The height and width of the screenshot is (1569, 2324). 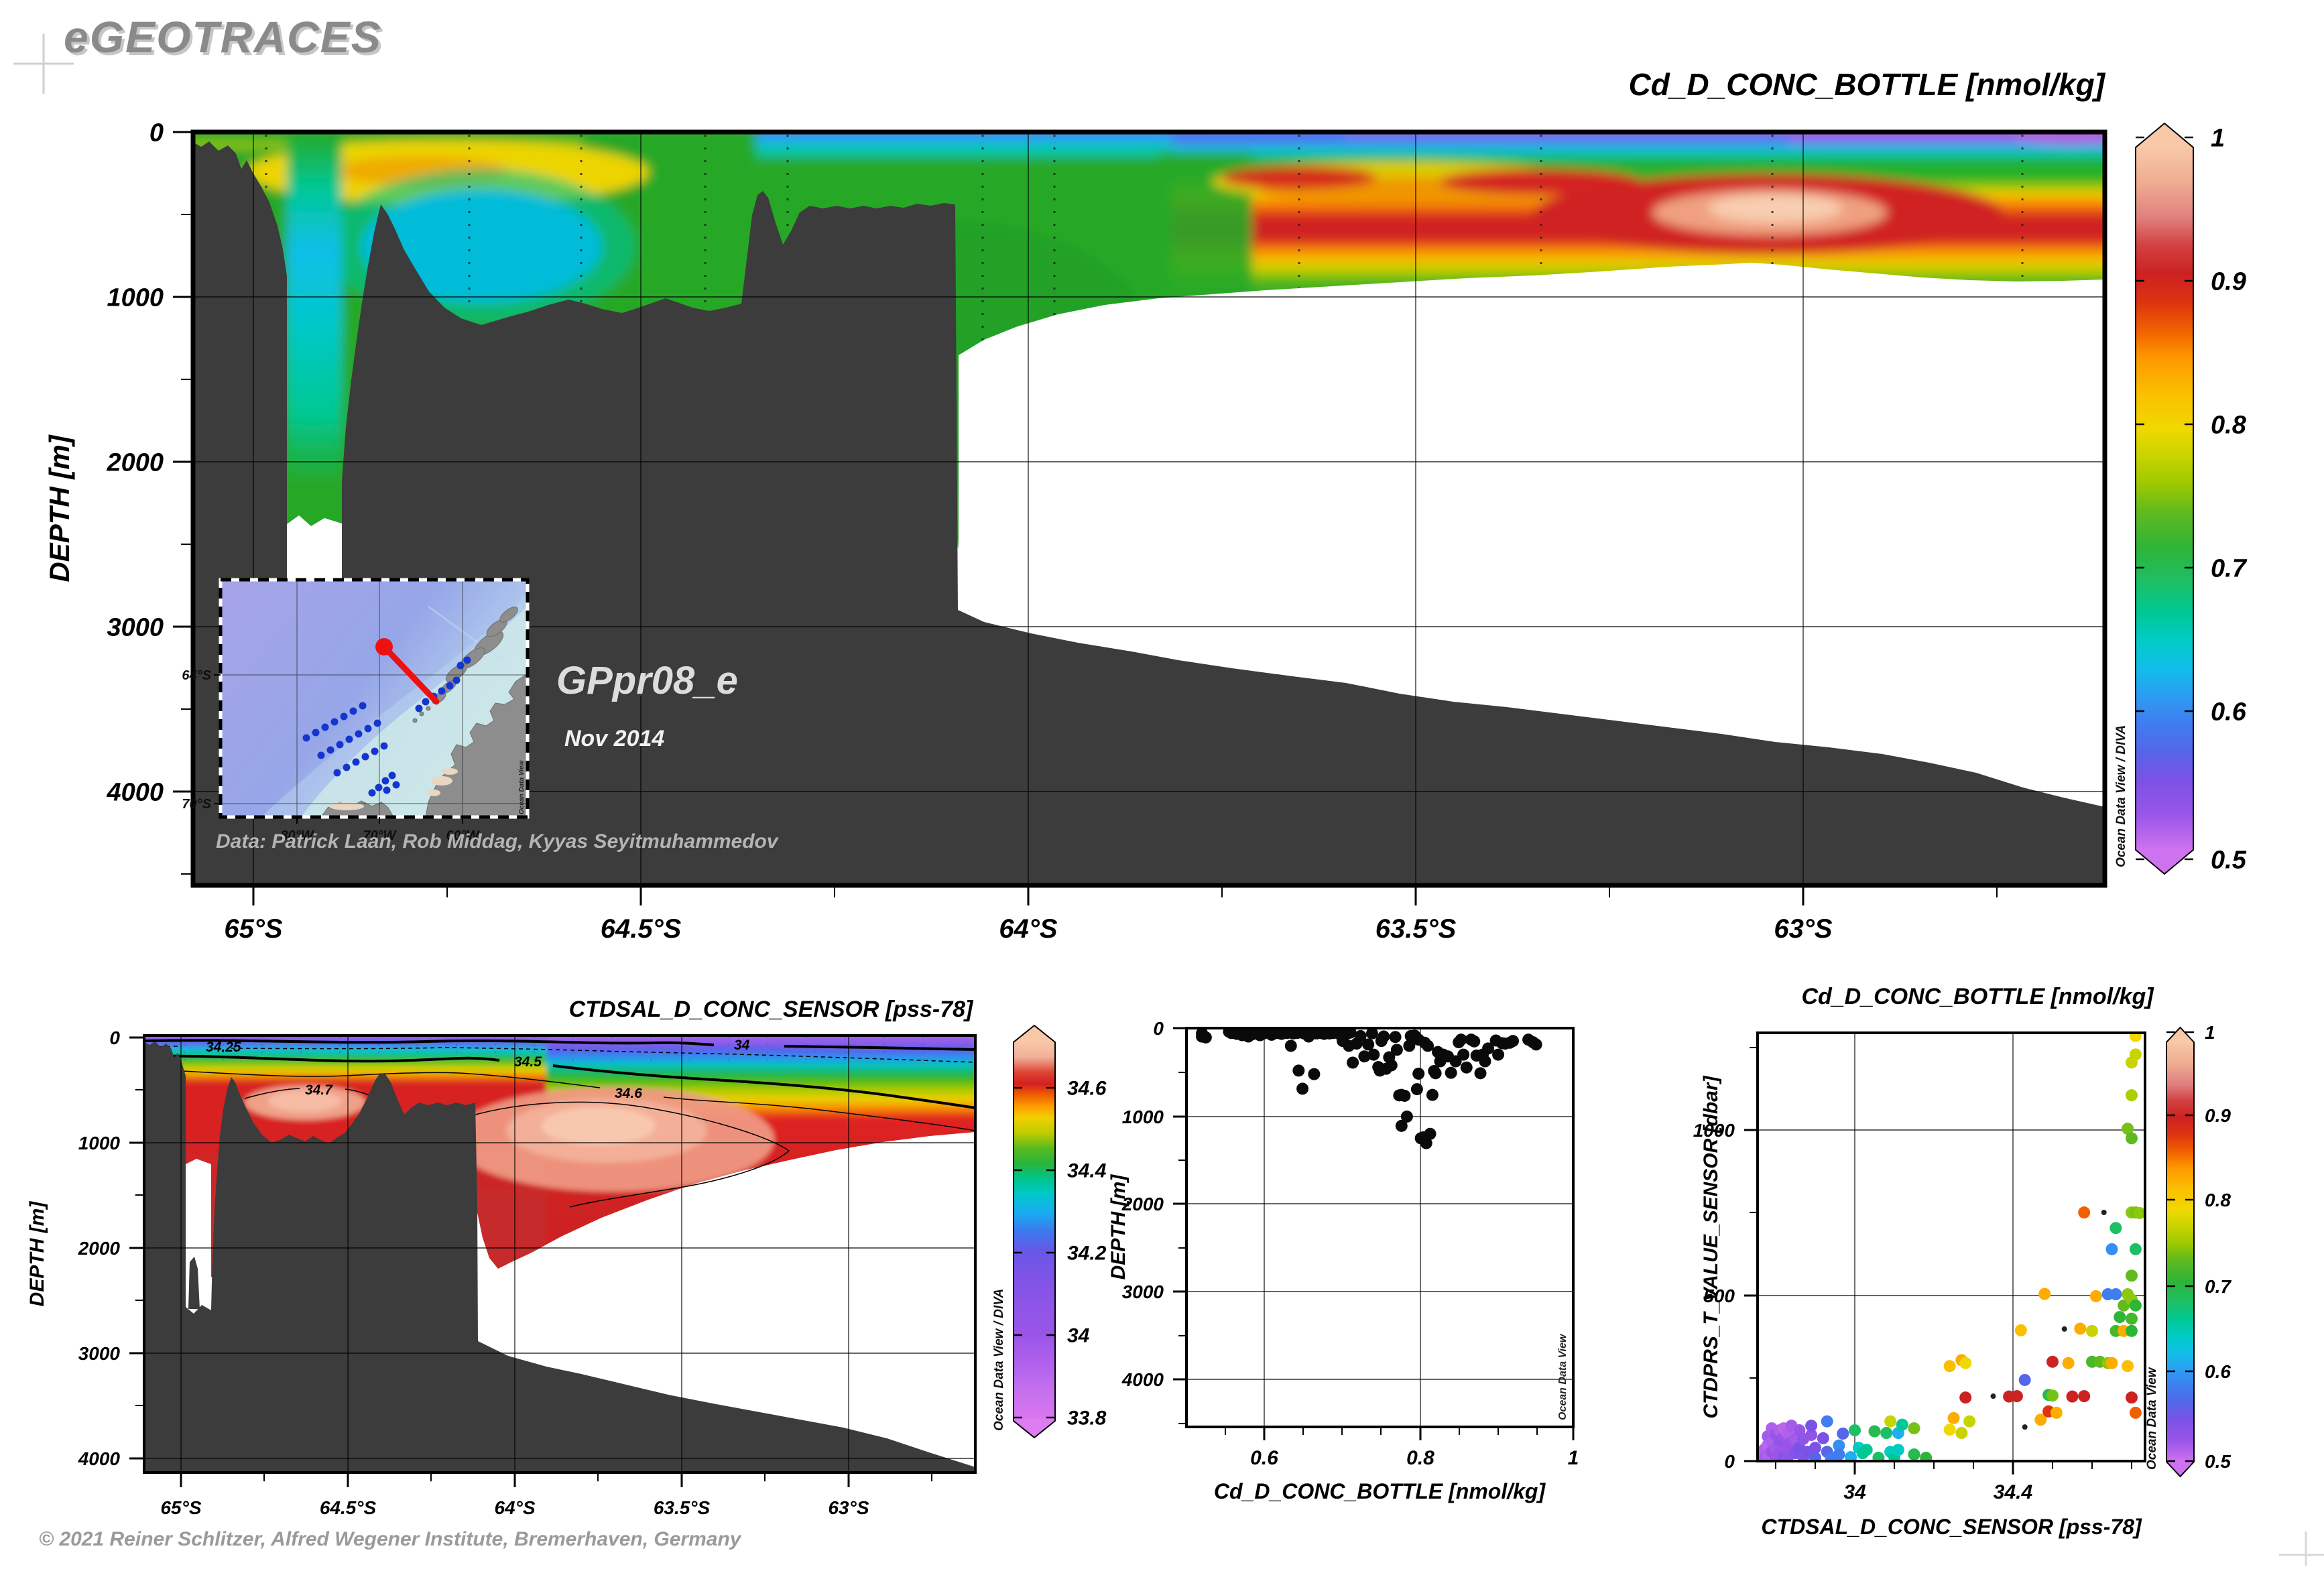 I want to click on map-frame-dashed, so click(x=374, y=698).